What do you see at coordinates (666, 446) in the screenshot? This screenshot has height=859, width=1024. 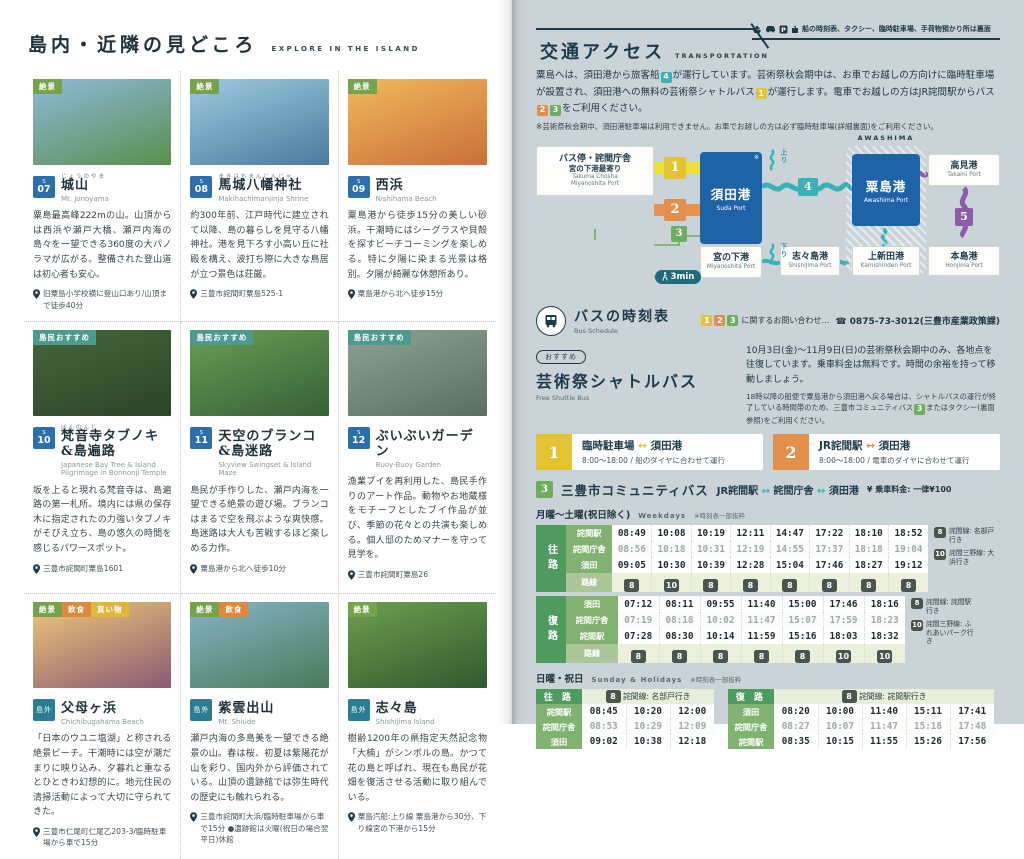 I see `route-to: 須田港` at bounding box center [666, 446].